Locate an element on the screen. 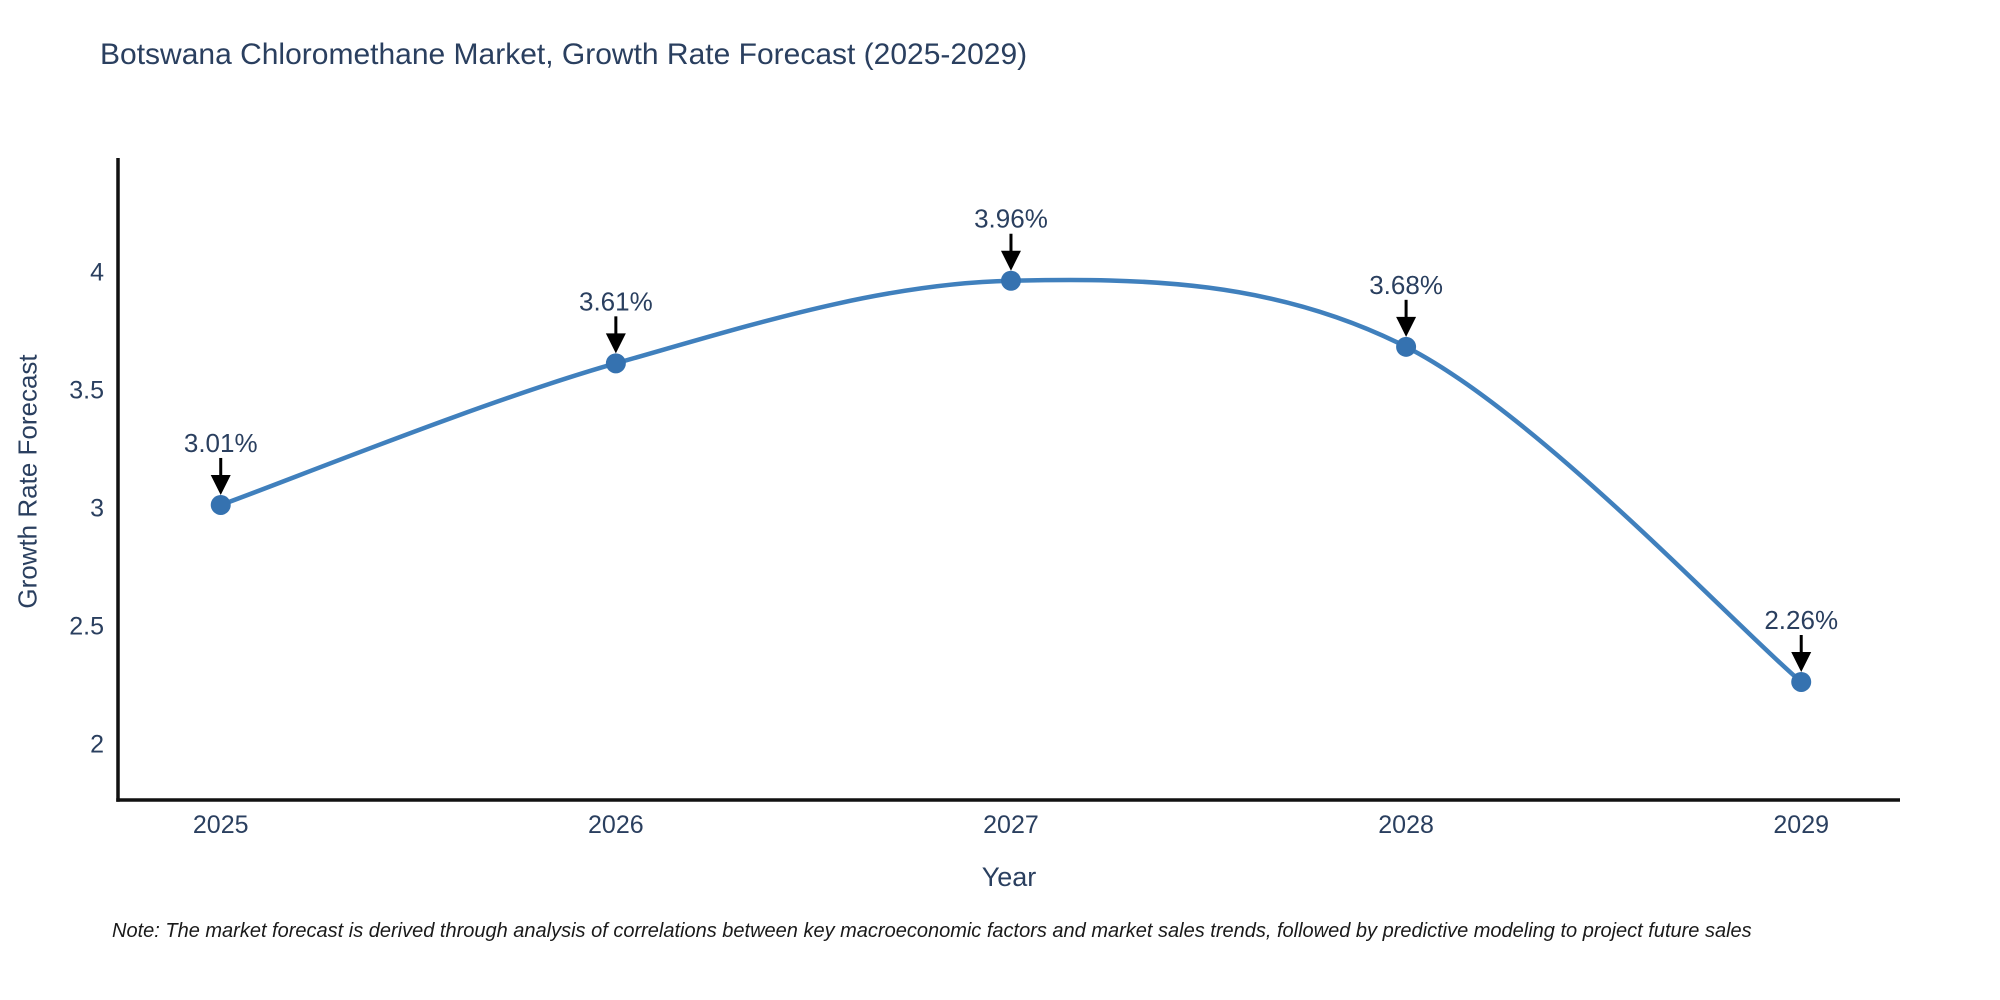  x-tick-label: 2028 is located at coordinates (1406, 825).